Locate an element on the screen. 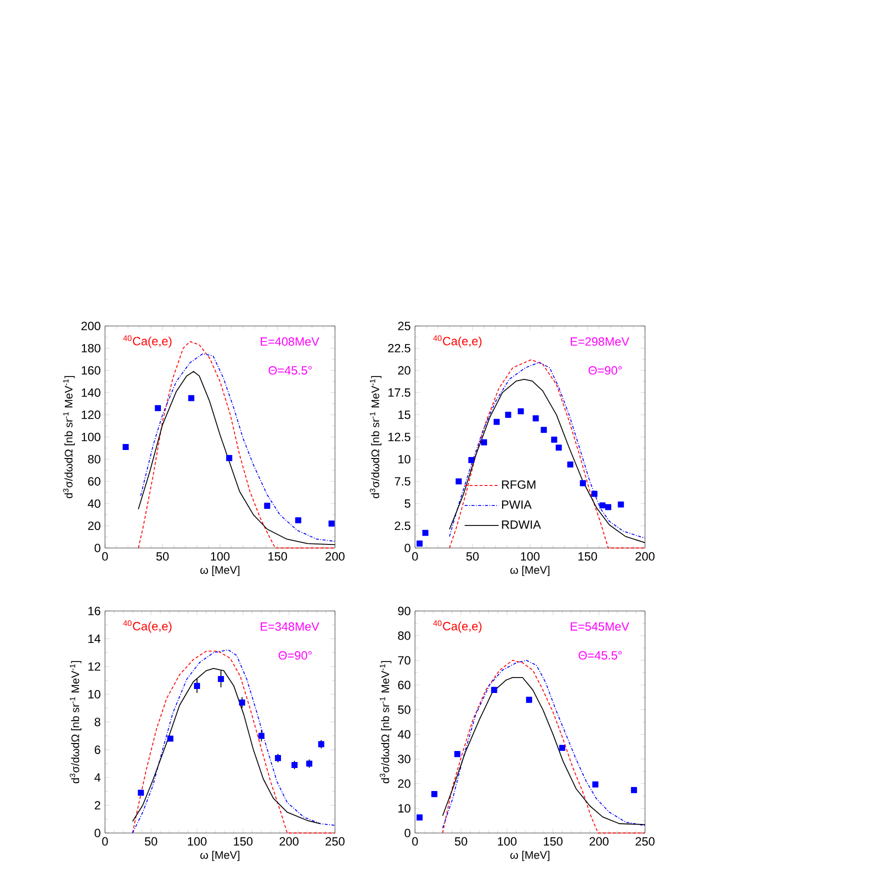  annotation: E=545MeV is located at coordinates (600, 626).